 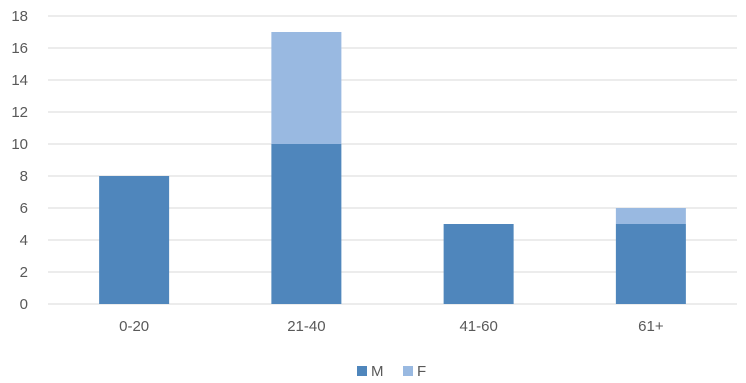 What do you see at coordinates (19, 144) in the screenshot?
I see `y-tick-label: 10` at bounding box center [19, 144].